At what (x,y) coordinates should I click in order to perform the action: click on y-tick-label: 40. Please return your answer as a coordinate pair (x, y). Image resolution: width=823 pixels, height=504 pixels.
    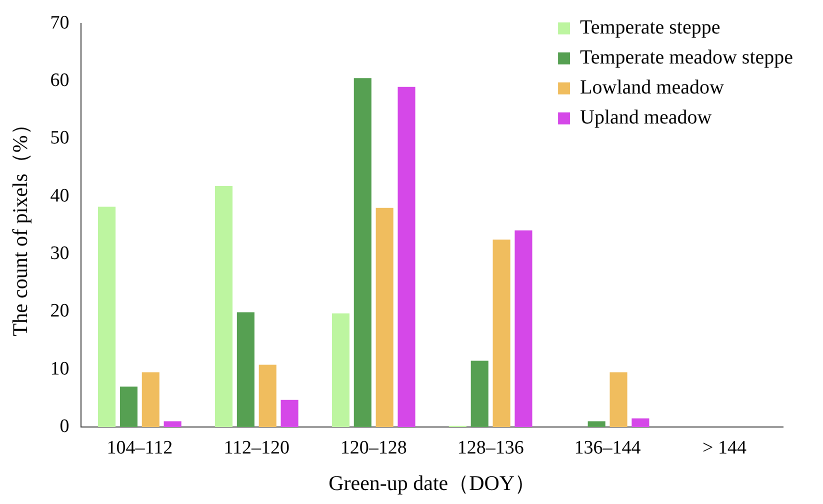
    Looking at the image, I should click on (60, 195).